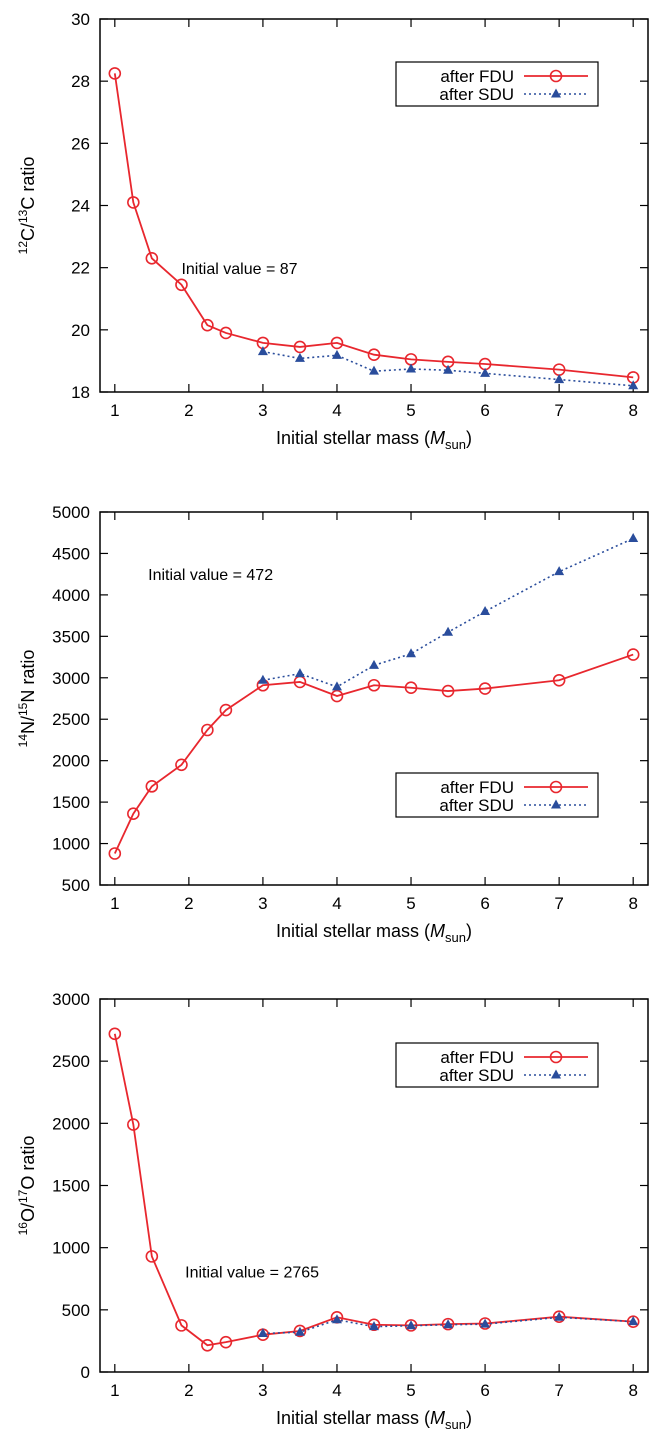  I want to click on y-tick-label: 24, so click(80, 206).